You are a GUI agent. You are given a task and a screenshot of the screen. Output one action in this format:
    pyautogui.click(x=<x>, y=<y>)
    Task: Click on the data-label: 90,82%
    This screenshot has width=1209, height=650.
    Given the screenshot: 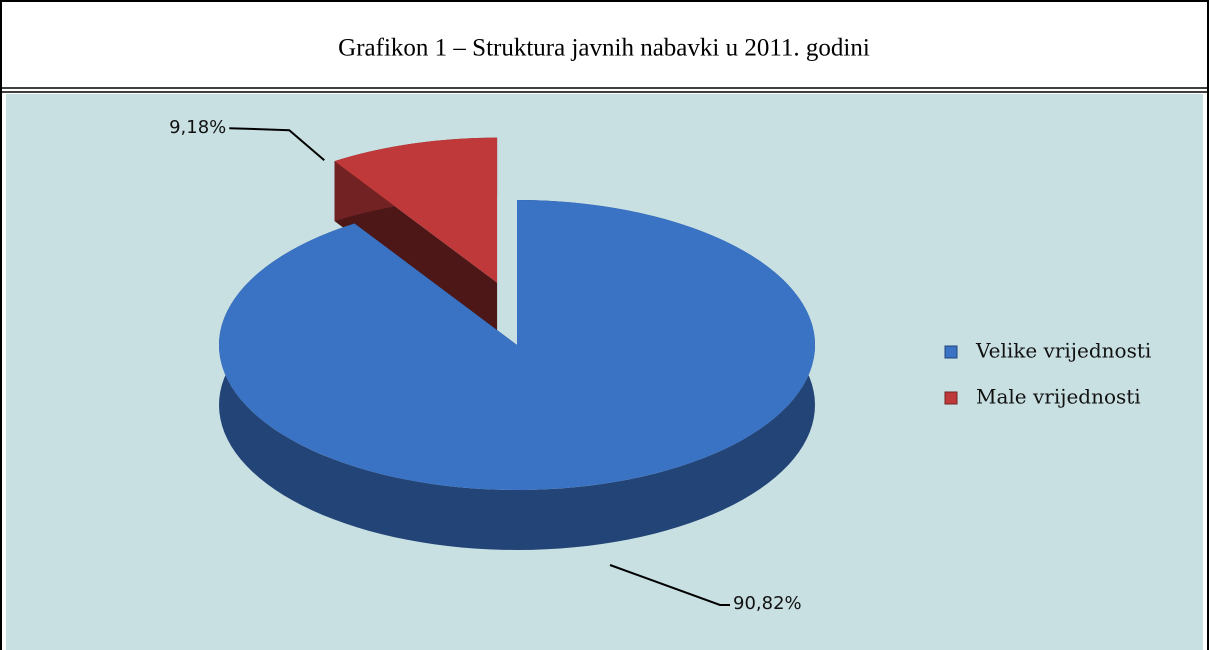 What is the action you would take?
    pyautogui.click(x=767, y=603)
    